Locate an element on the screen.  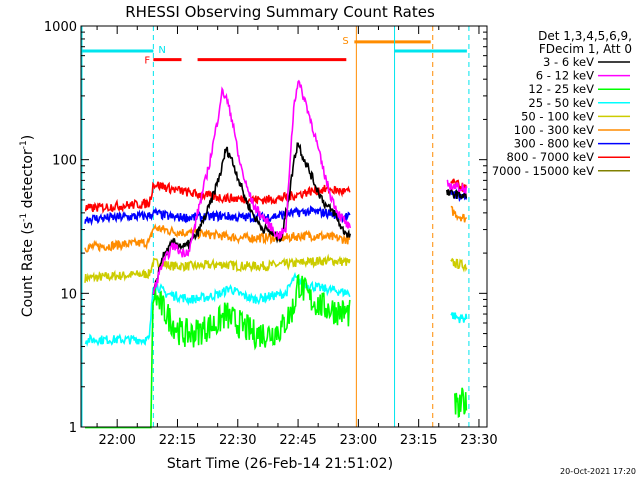
legend-label-100-300-kev: 100 - 300 keV is located at coordinates (554, 130).